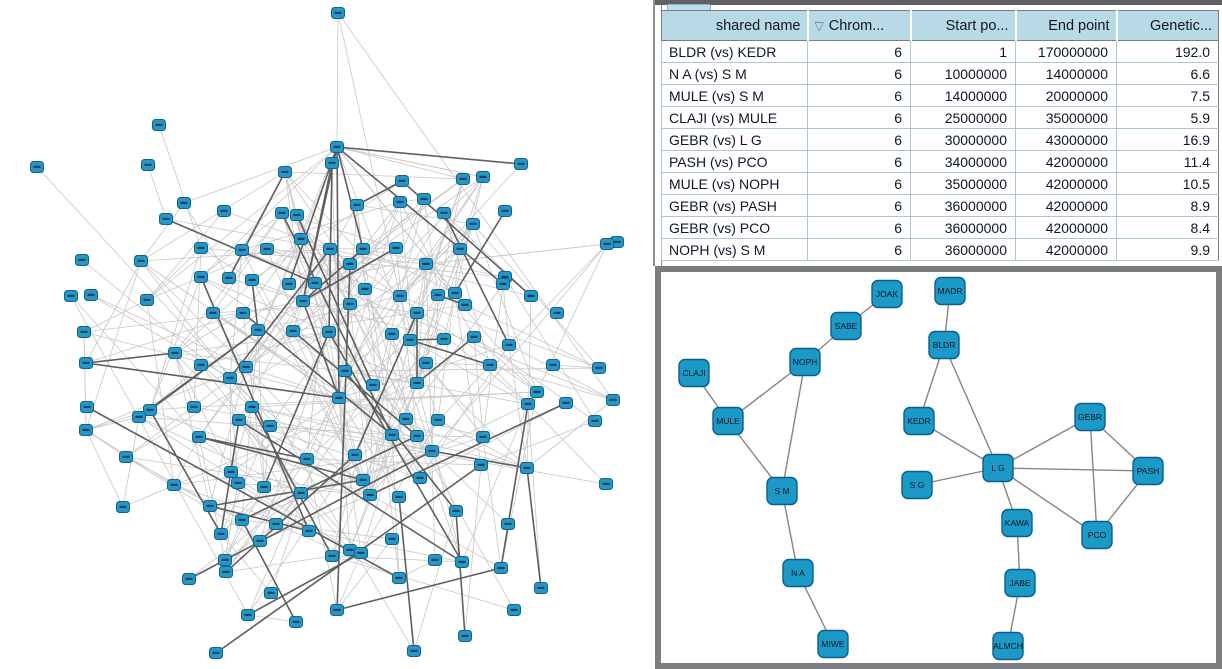  I want to click on table-cell: GEBR (vs) L G, so click(734, 139).